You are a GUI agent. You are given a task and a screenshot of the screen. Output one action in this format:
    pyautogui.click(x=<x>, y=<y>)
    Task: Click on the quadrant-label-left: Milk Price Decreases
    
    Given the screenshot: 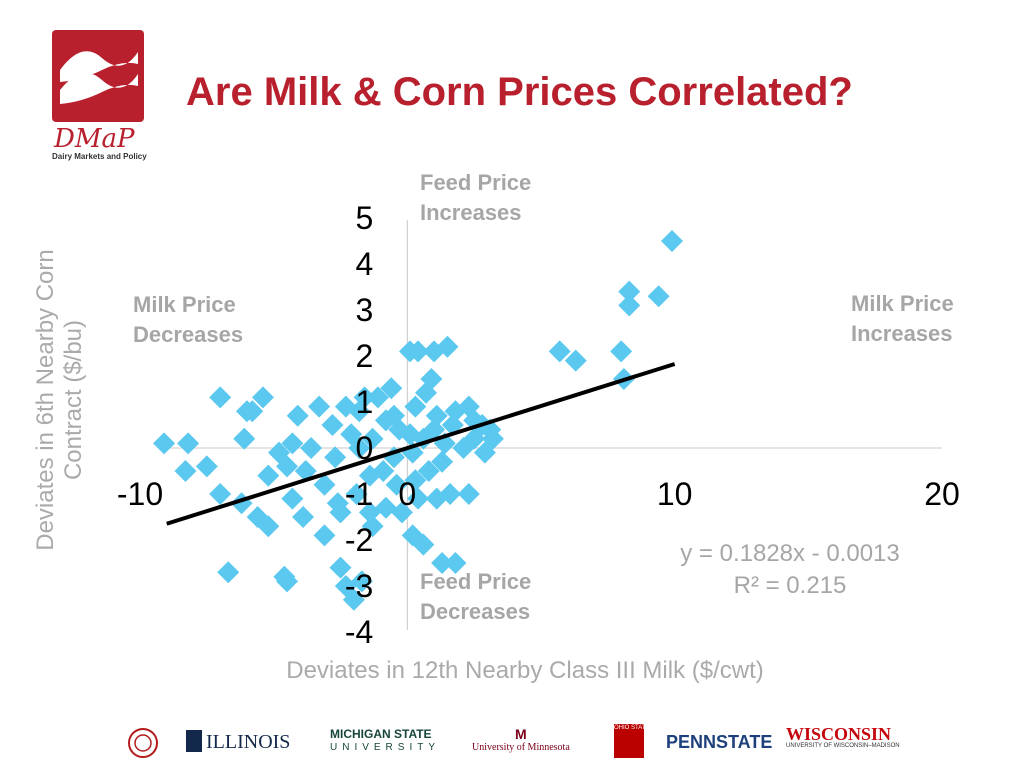 What is the action you would take?
    pyautogui.click(x=188, y=320)
    